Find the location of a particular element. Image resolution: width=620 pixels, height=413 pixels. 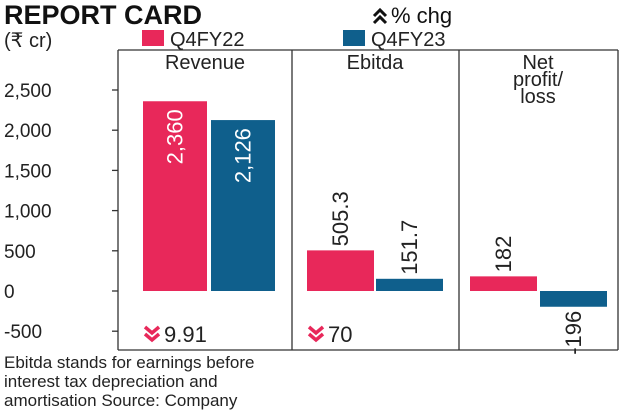

y-tick-label: -500 is located at coordinates (23, 332).